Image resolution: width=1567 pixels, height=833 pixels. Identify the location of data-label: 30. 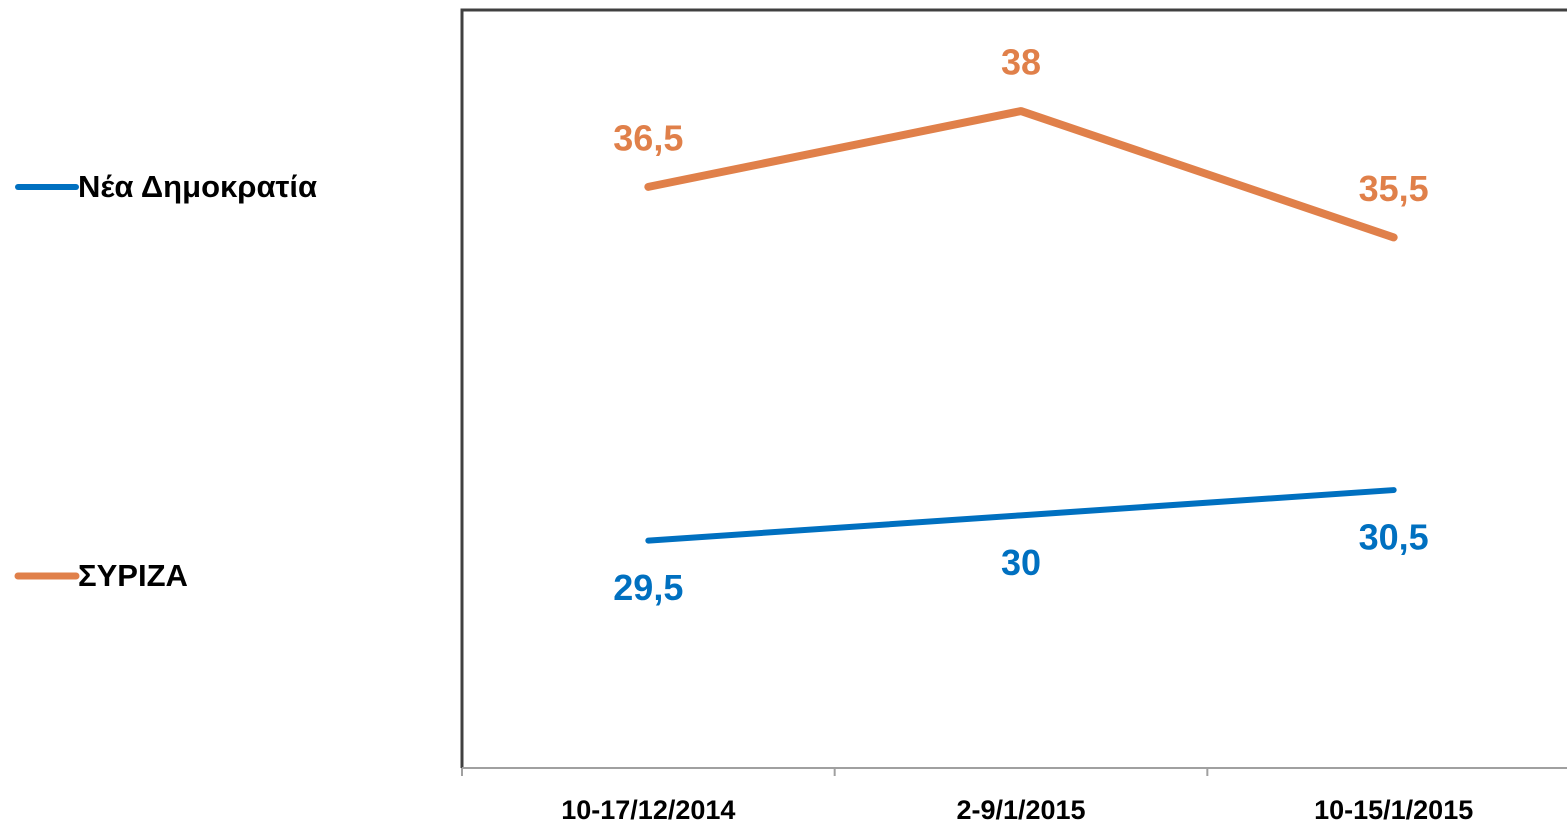
(1021, 562).